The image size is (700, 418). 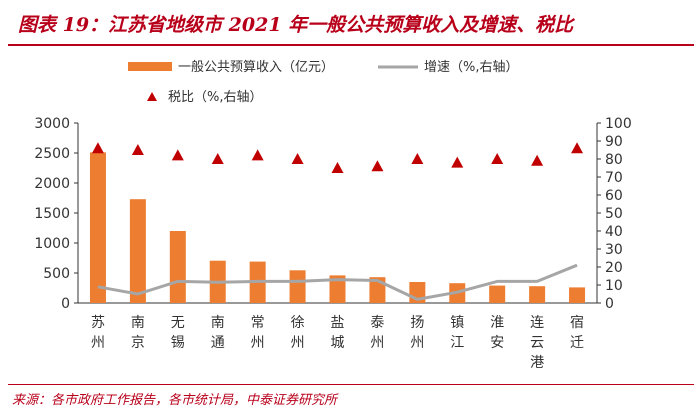 What do you see at coordinates (377, 333) in the screenshot?
I see `x-tick-label: 泰州` at bounding box center [377, 333].